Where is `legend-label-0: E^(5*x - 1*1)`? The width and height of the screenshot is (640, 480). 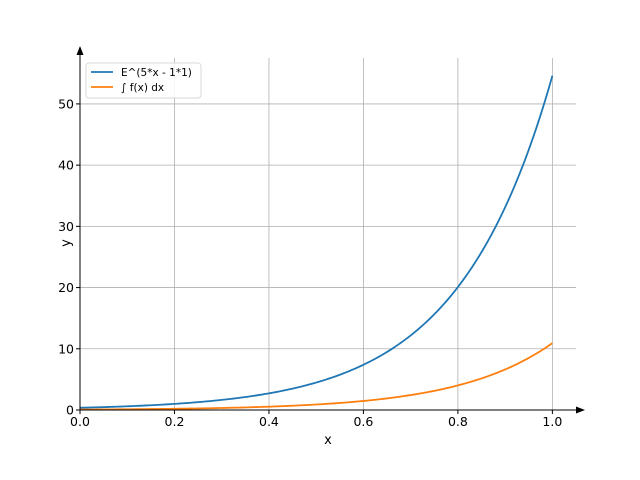
legend-label-0: E^(5*x - 1*1) is located at coordinates (156, 73).